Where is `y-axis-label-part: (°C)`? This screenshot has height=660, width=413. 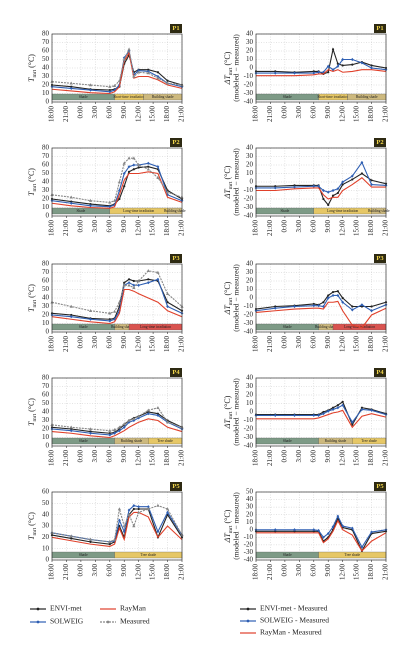
y-axis-label-part: (°C) is located at coordinates (31, 176).